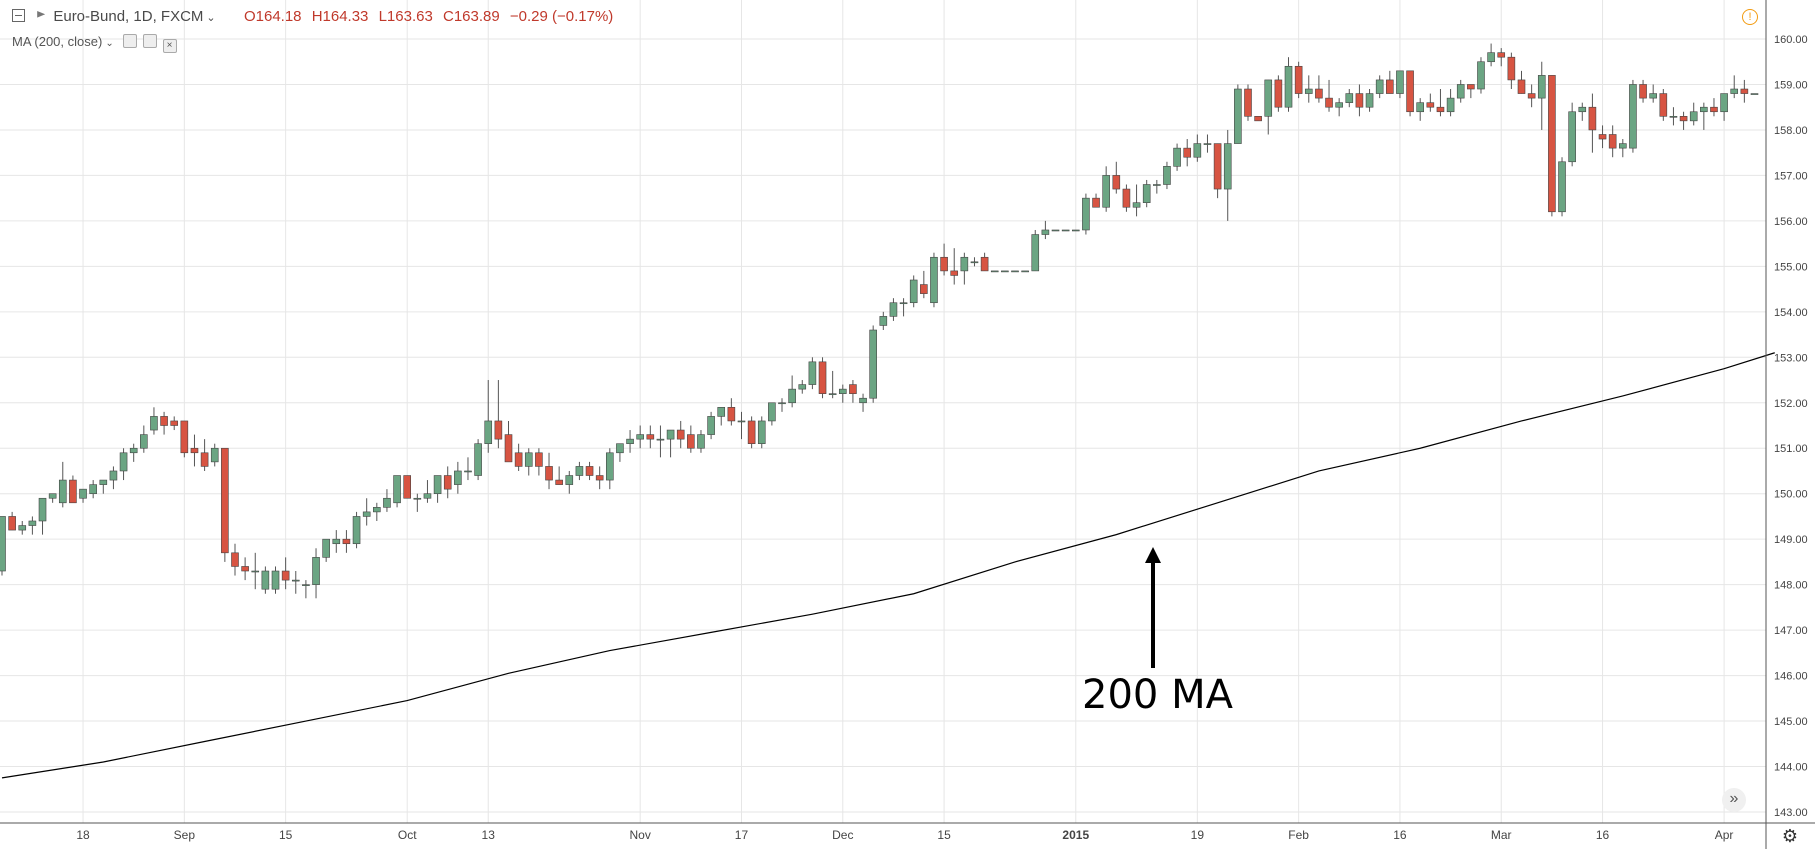 The height and width of the screenshot is (849, 1815). Describe the element at coordinates (169, 46) in the screenshot. I see `close-icon: ×` at that location.